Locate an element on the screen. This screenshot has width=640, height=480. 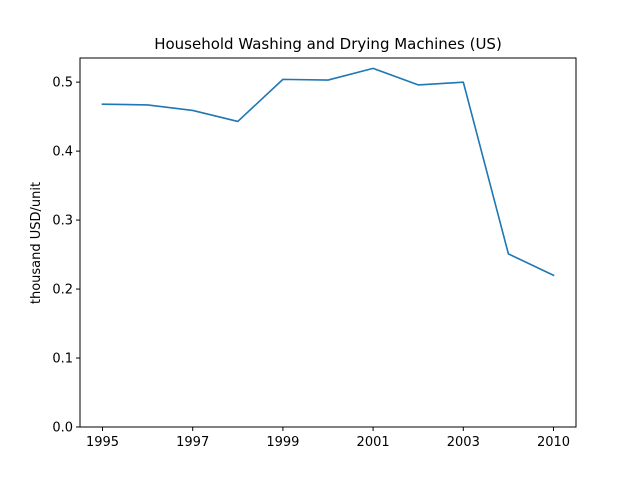
y-tick-label: 0.3 is located at coordinates (62, 221).